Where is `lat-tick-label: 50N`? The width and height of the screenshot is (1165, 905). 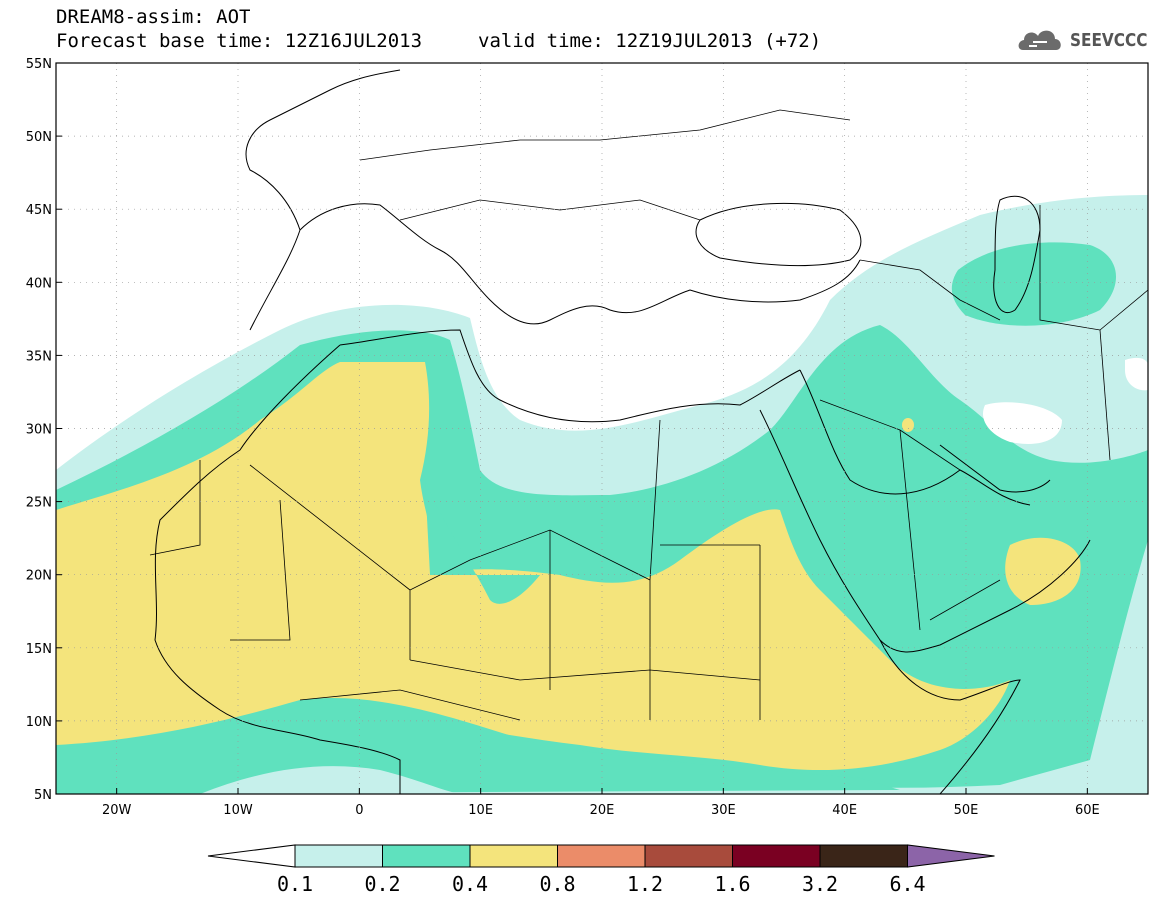
lat-tick-label: 50N is located at coordinates (39, 137).